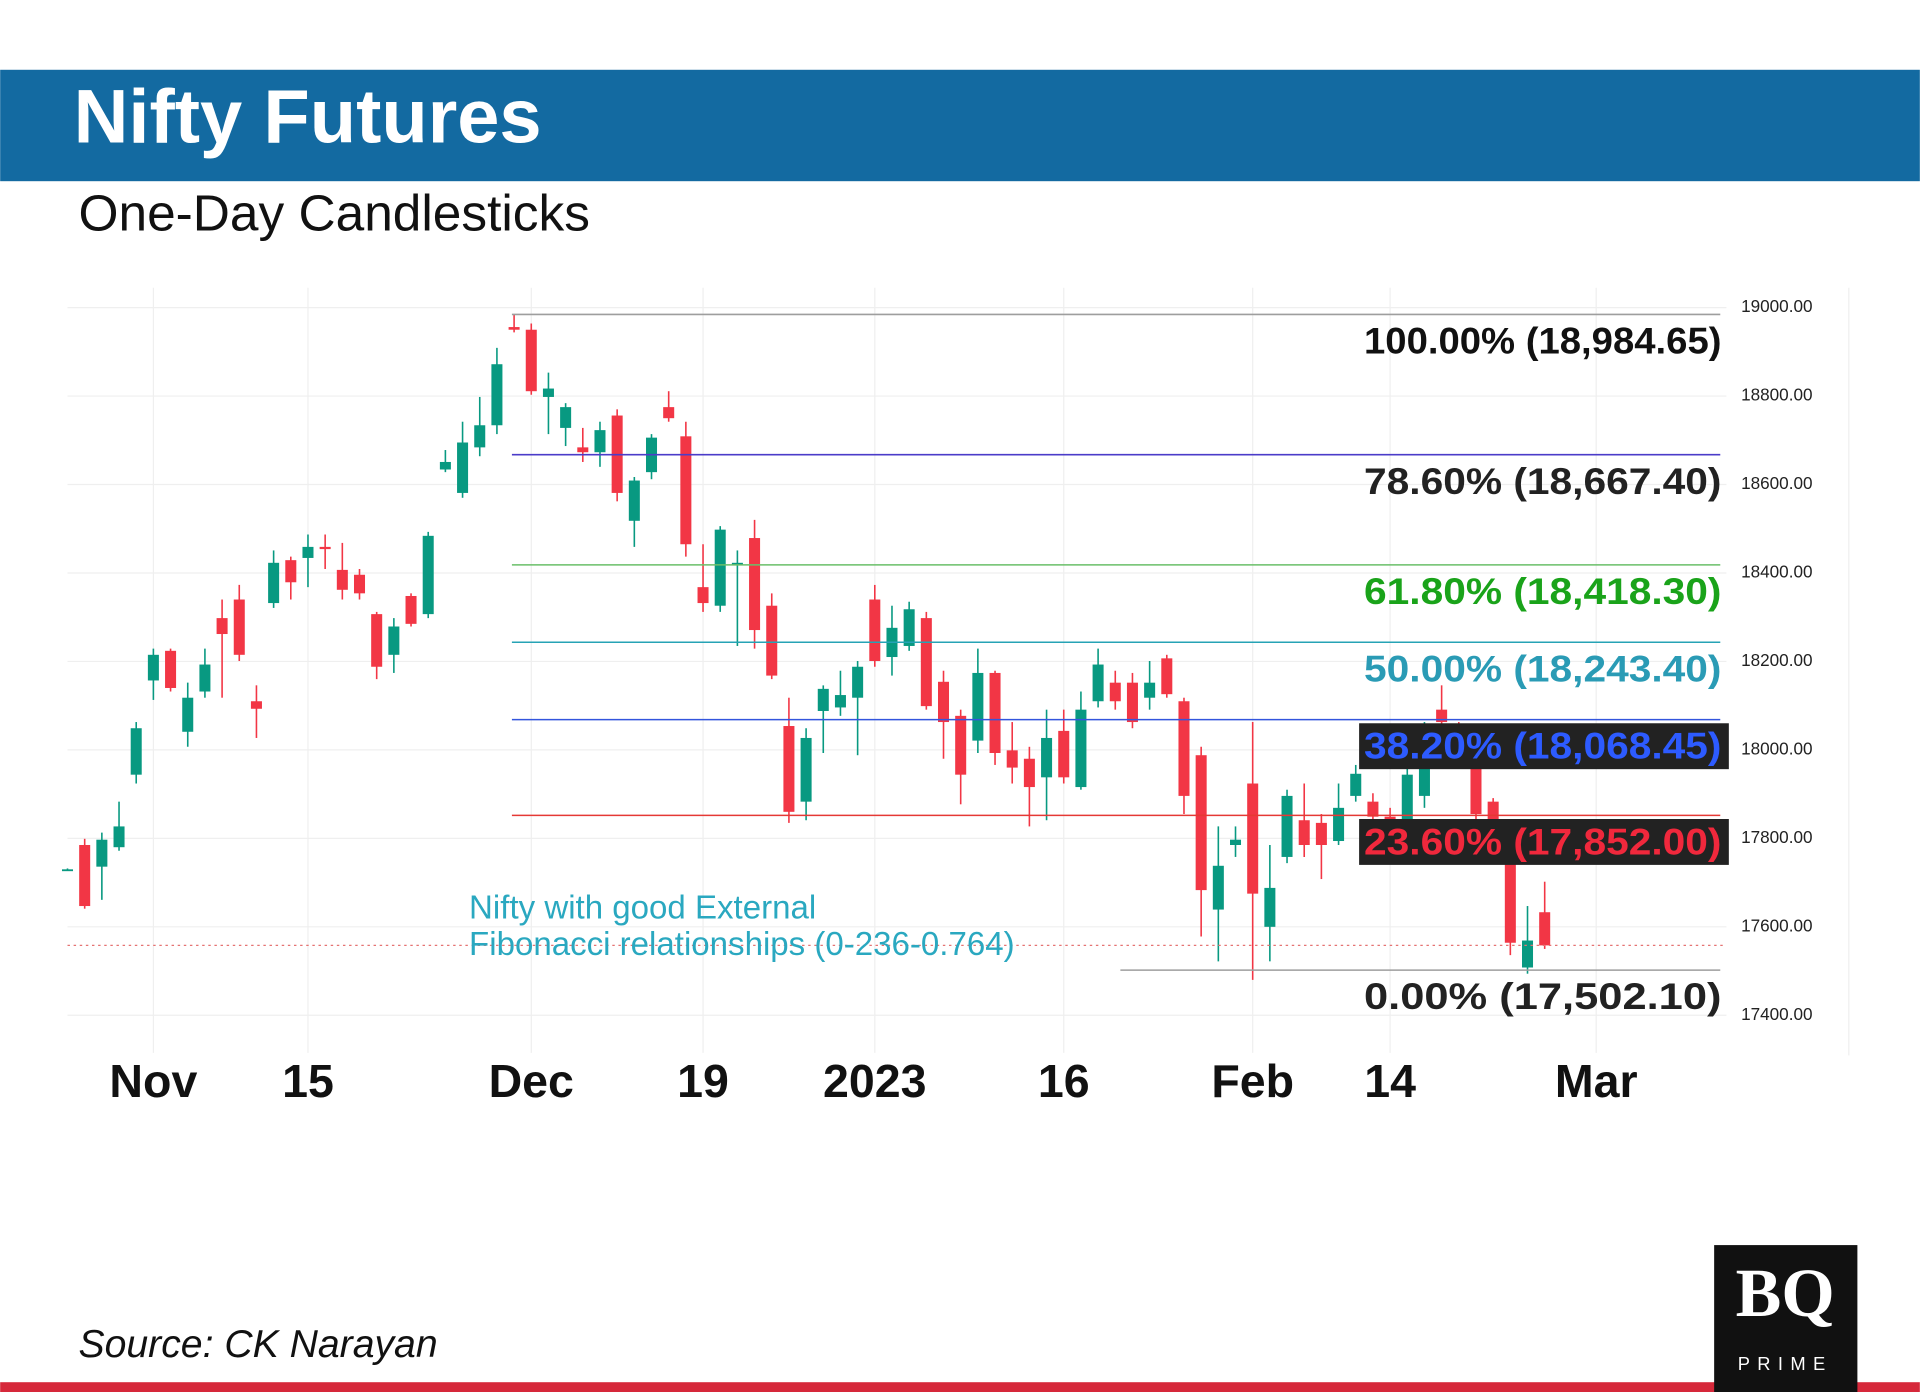 This screenshot has width=1920, height=1392. I want to click on title: Nifty Futures, so click(308, 116).